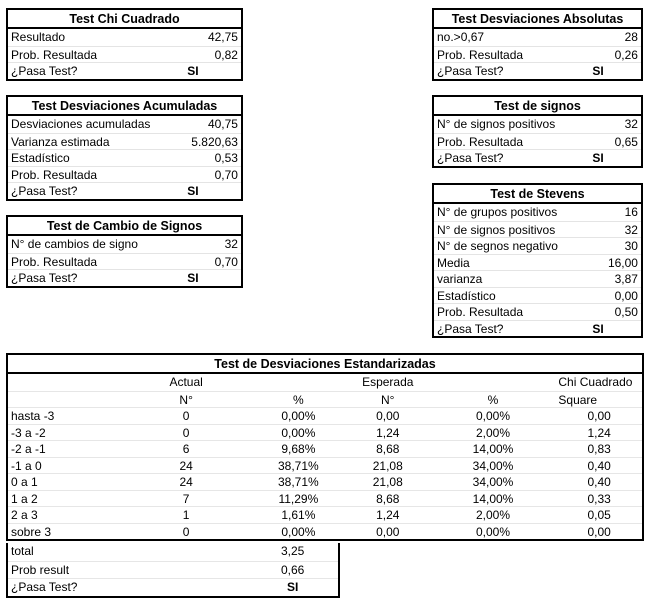 The width and height of the screenshot is (652, 599). What do you see at coordinates (453, 262) in the screenshot?
I see `row-label: Media` at bounding box center [453, 262].